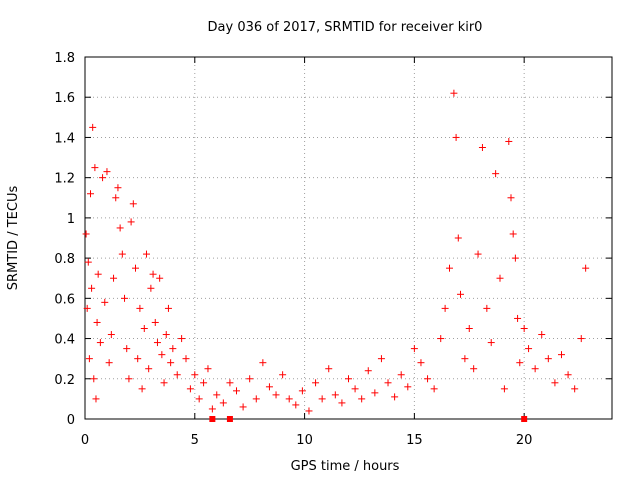 This screenshot has height=480, width=640. I want to click on x-axis-label: GPS time / hours, so click(345, 466).